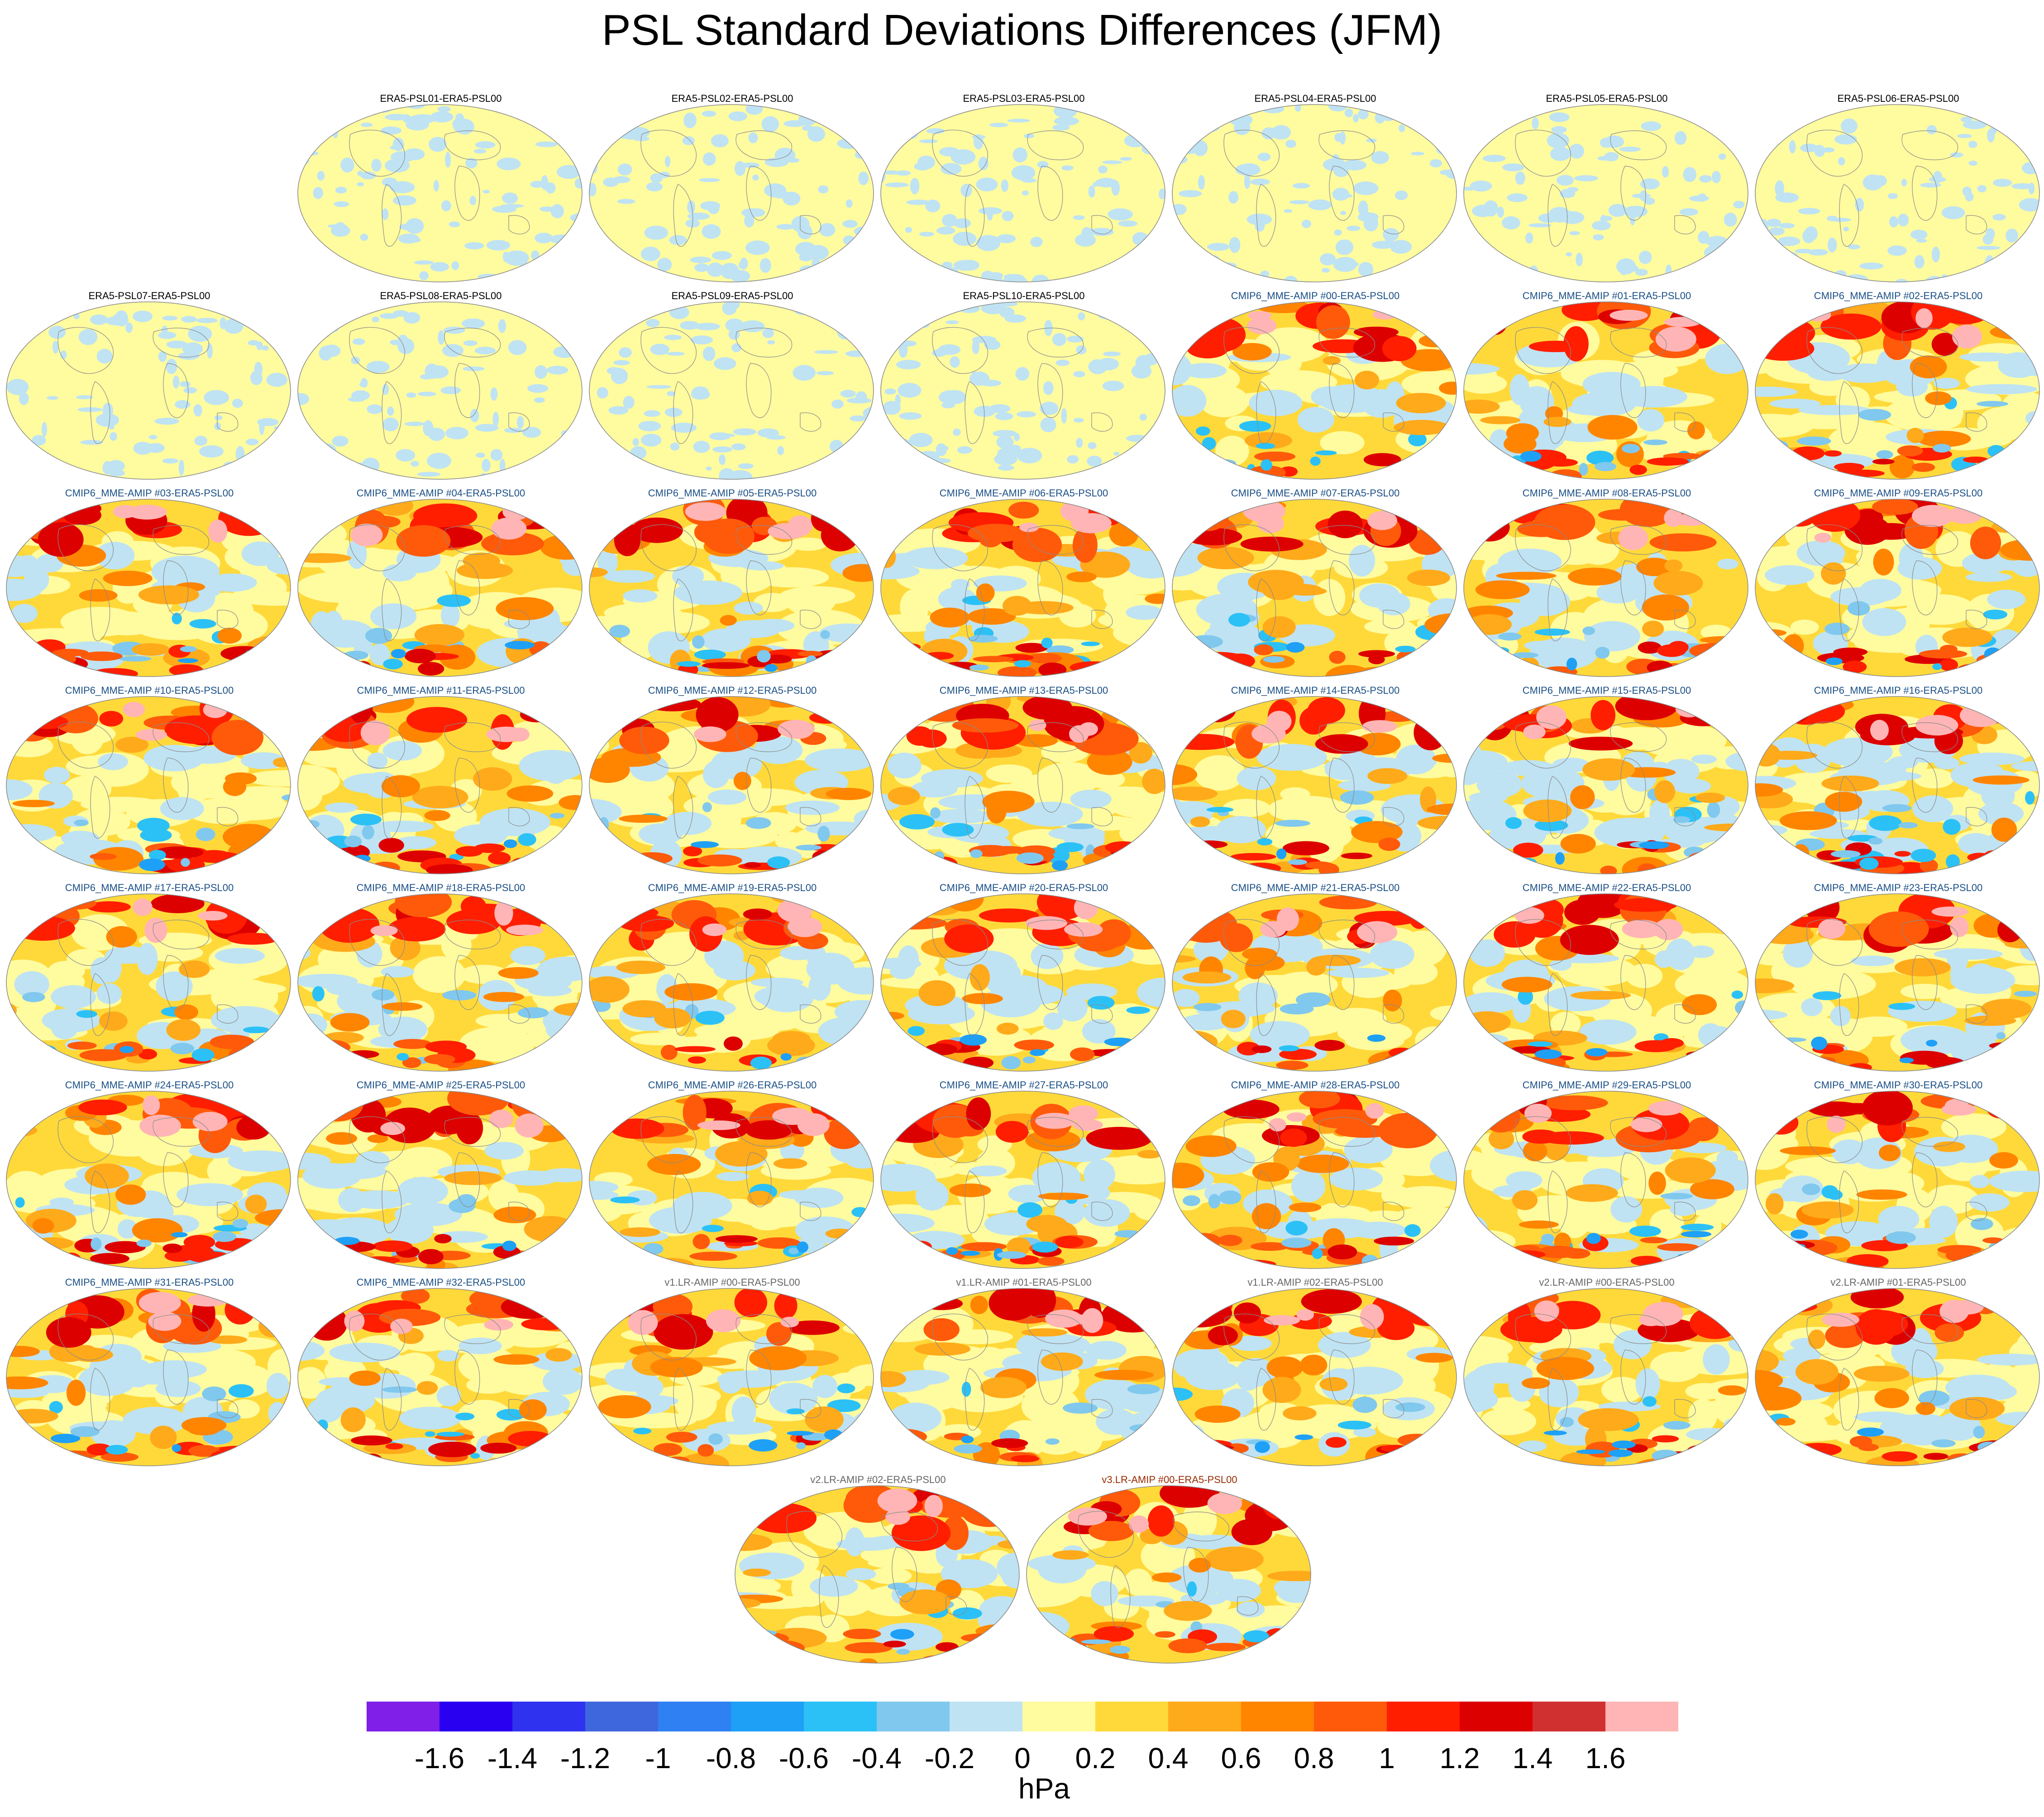  What do you see at coordinates (1024, 1178) in the screenshot?
I see `map-panel: CMIP6_MME-AMIP #27-ERA5-PSL00` at bounding box center [1024, 1178].